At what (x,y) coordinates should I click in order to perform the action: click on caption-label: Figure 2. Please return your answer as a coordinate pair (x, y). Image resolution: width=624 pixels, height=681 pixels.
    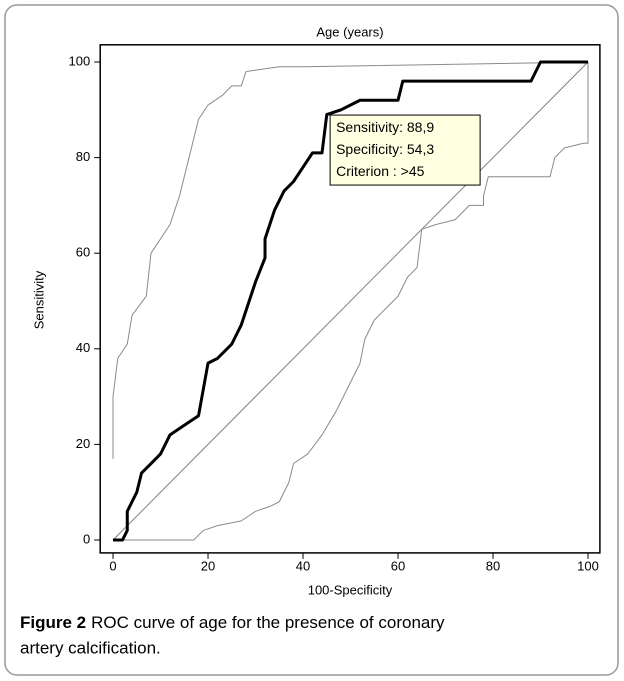
    Looking at the image, I should click on (53, 622).